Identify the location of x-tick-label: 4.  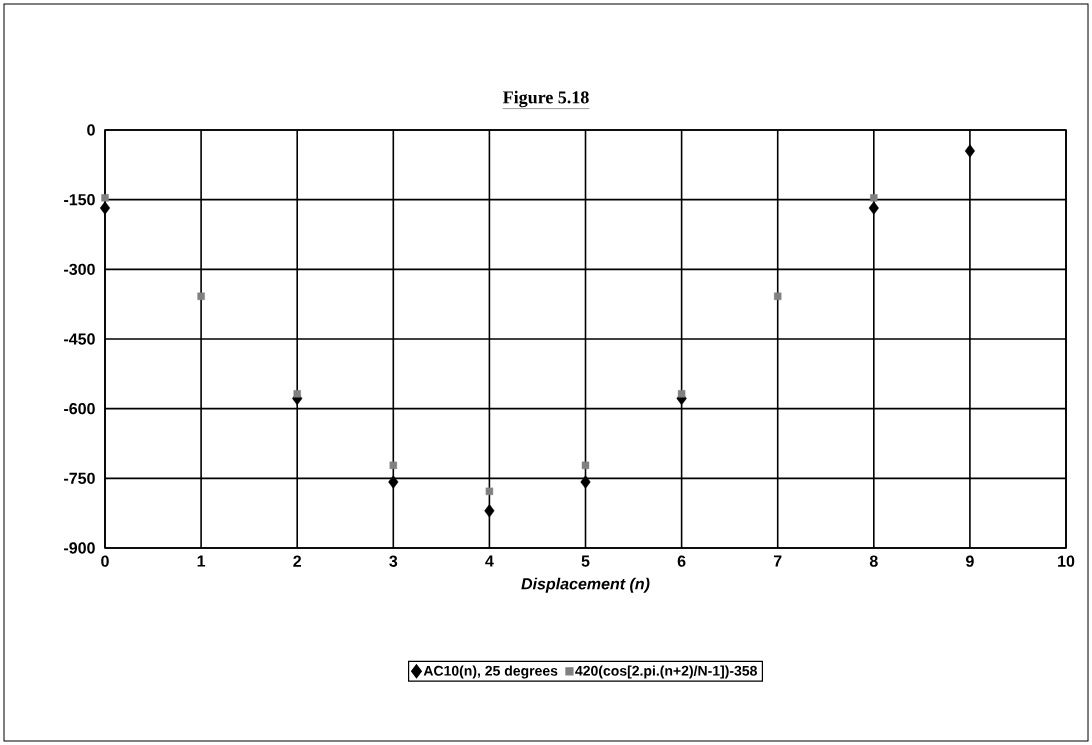
(489, 561).